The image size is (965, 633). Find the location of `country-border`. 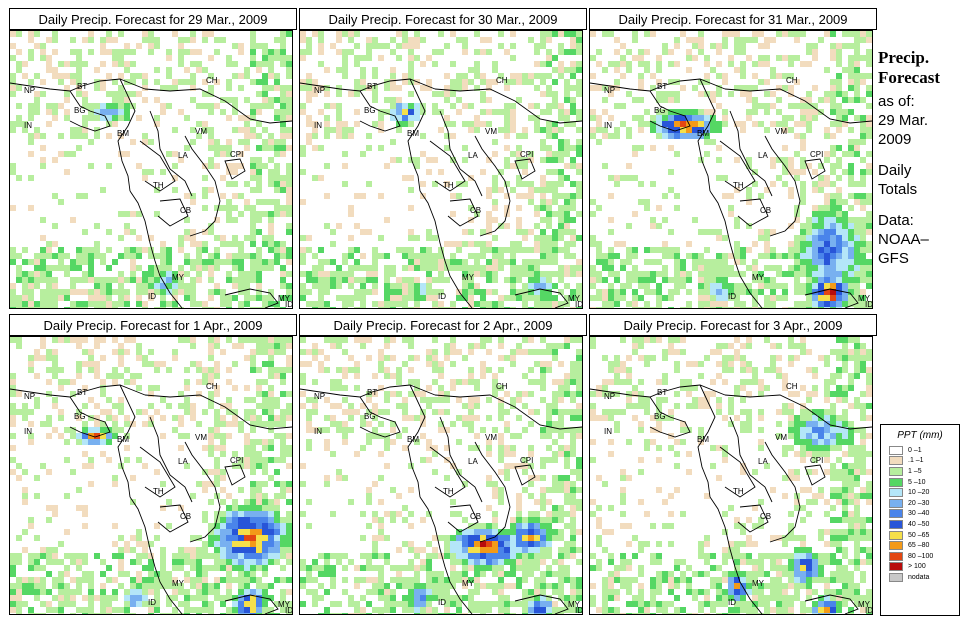

country-border is located at coordinates (541, 604).